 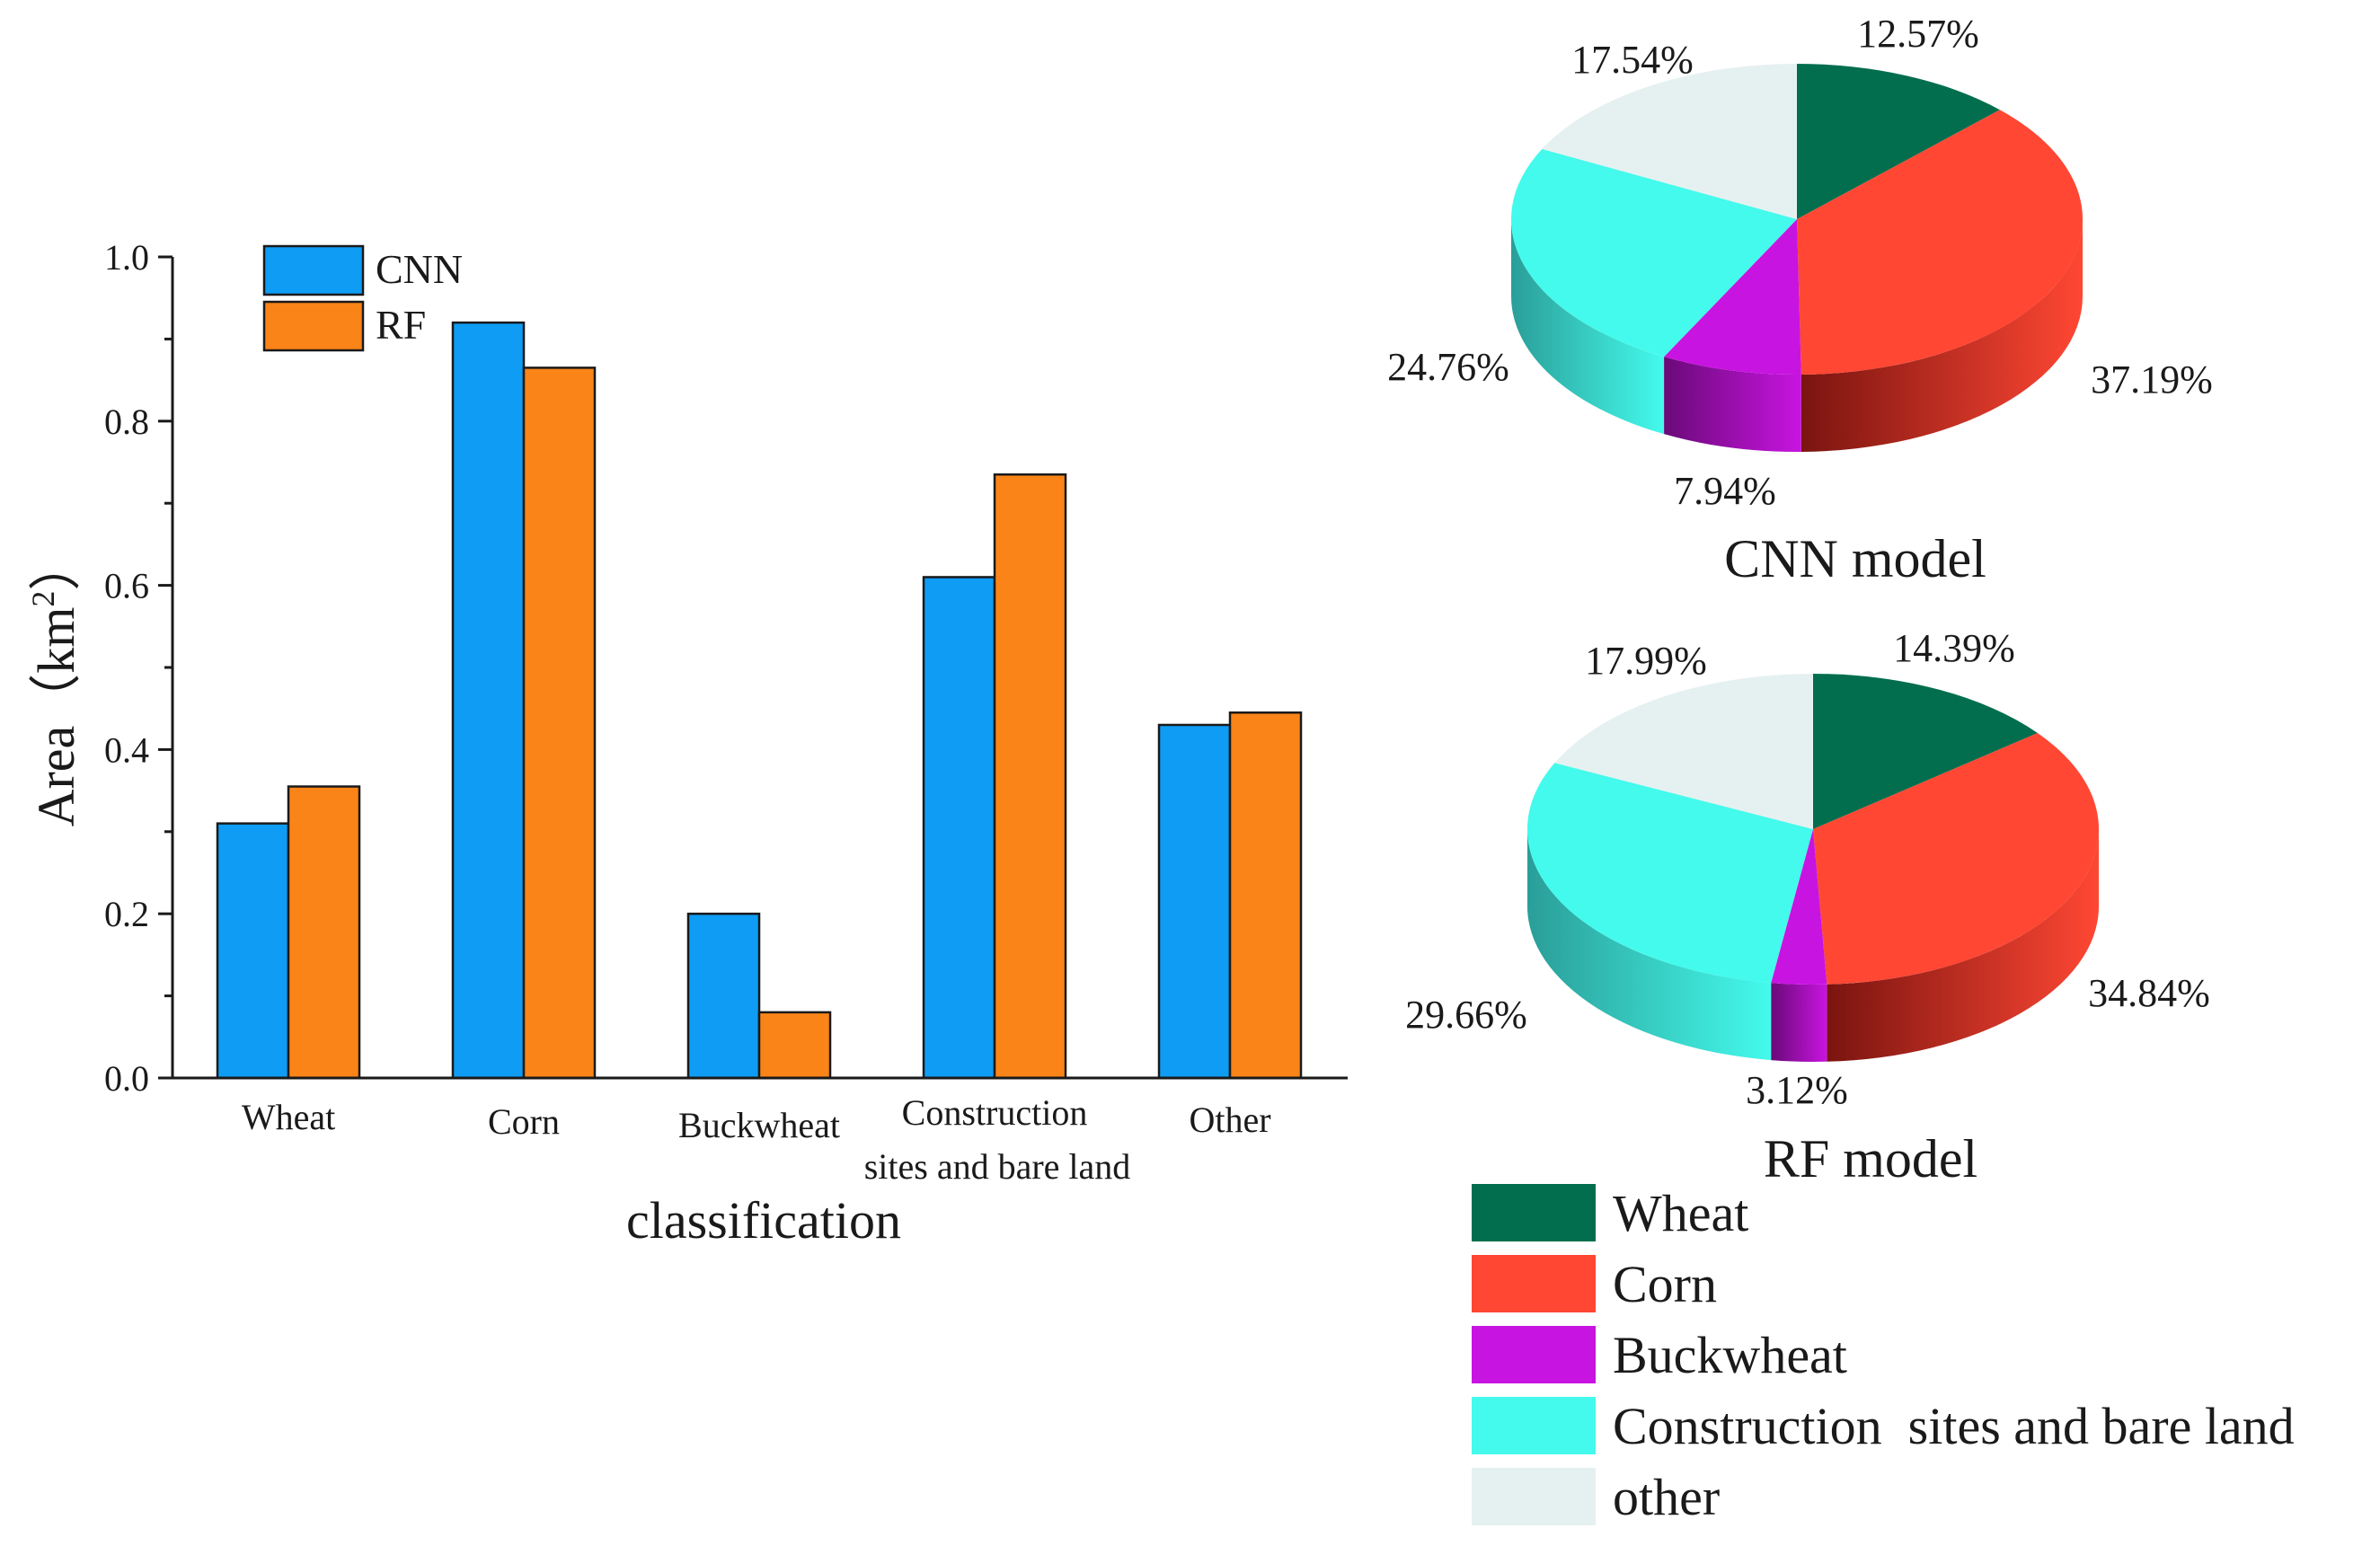 What do you see at coordinates (324, 932) in the screenshot?
I see `bar-rf-wheat` at bounding box center [324, 932].